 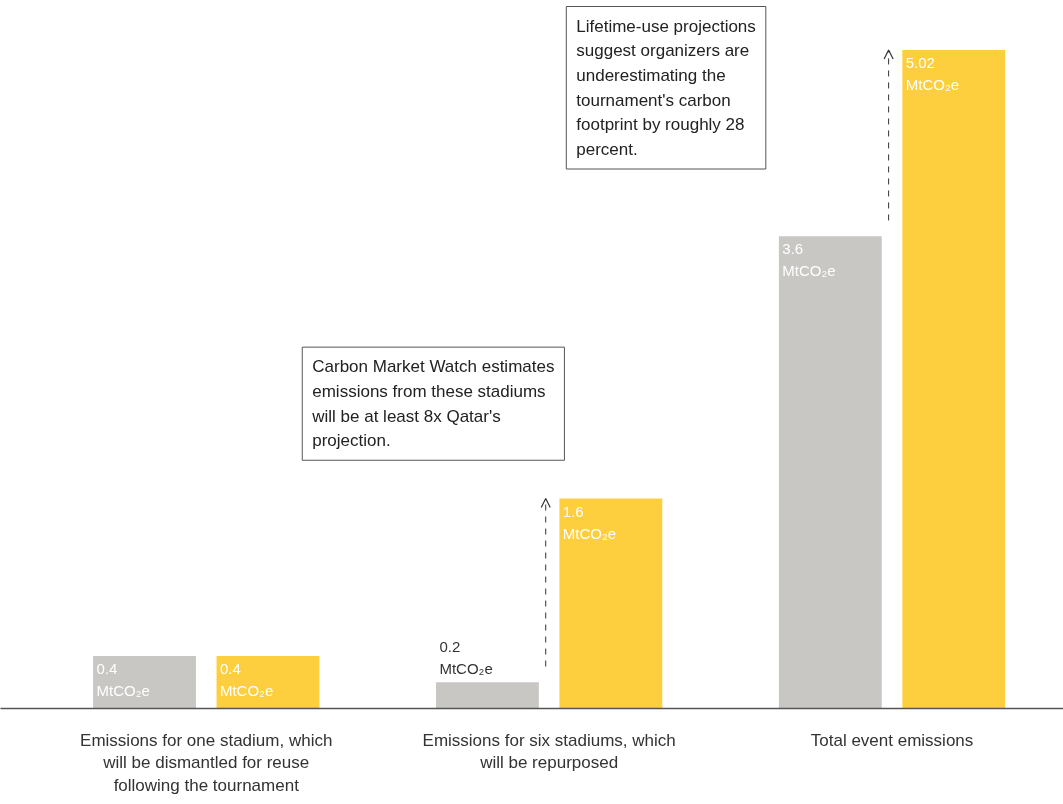 What do you see at coordinates (549, 751) in the screenshot?
I see `x-tick-label: Emissions for six stadiums, which will be repurposed` at bounding box center [549, 751].